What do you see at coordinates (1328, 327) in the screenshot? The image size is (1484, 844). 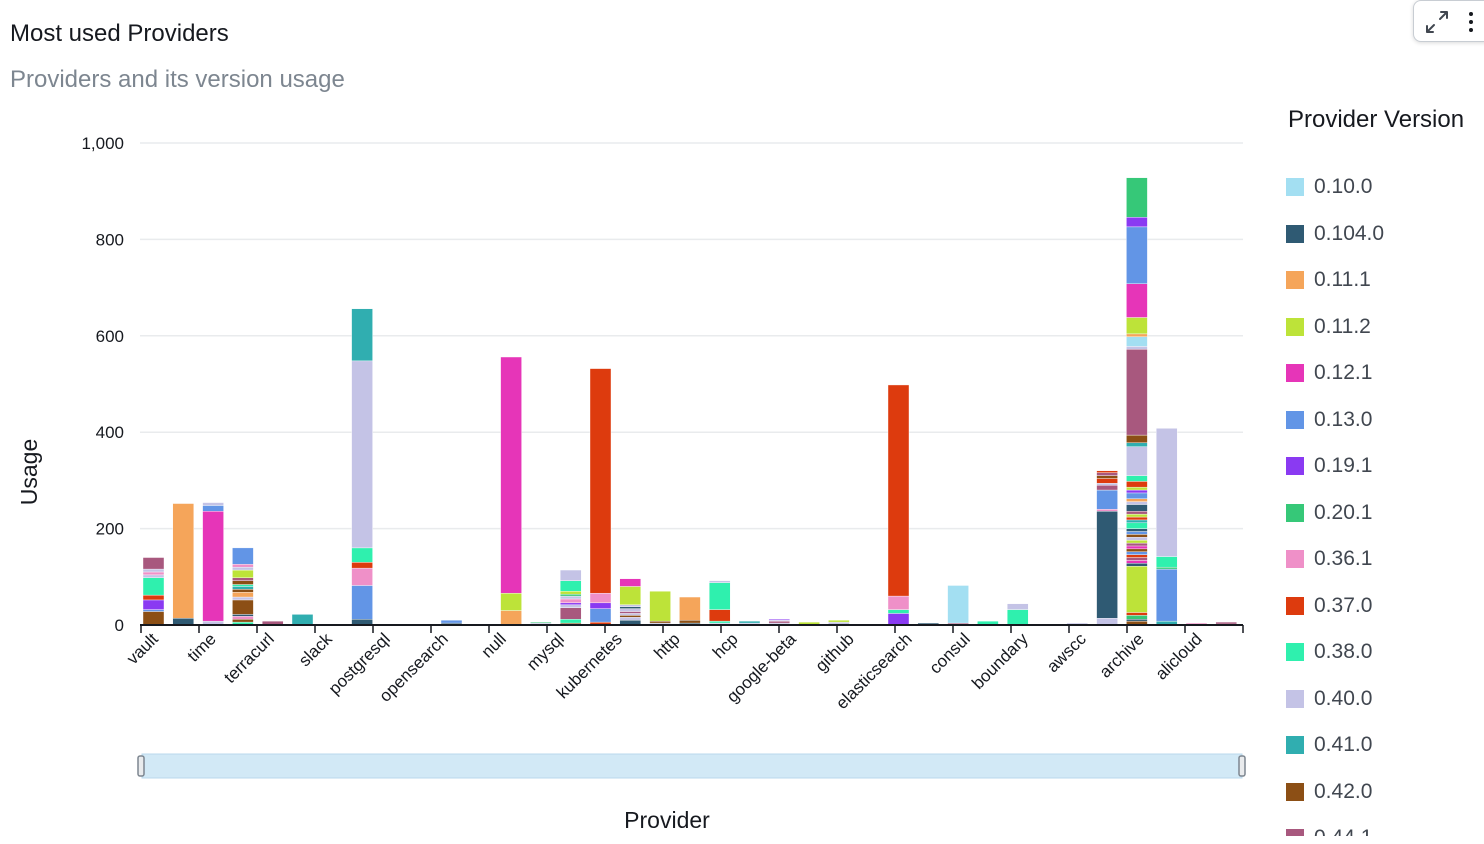 I see `legend-item: 0.11.2` at bounding box center [1328, 327].